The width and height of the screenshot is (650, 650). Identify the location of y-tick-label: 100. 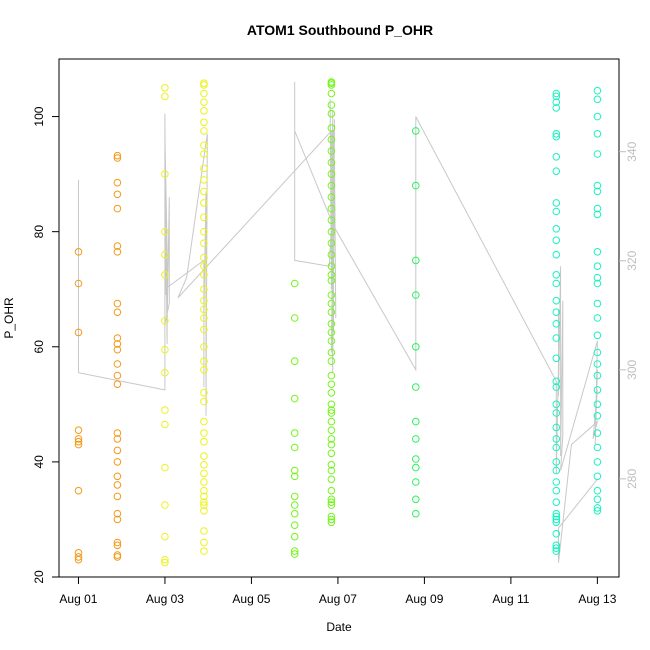
(39, 116).